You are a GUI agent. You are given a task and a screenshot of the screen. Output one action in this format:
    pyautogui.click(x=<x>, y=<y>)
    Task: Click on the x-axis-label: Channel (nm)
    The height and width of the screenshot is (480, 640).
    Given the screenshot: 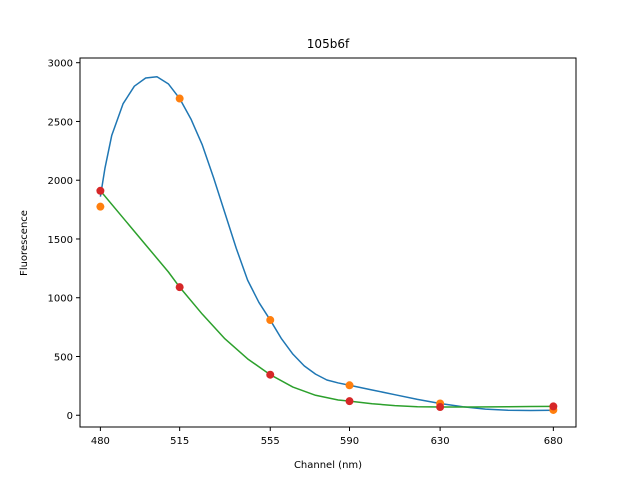 What is the action you would take?
    pyautogui.click(x=328, y=465)
    